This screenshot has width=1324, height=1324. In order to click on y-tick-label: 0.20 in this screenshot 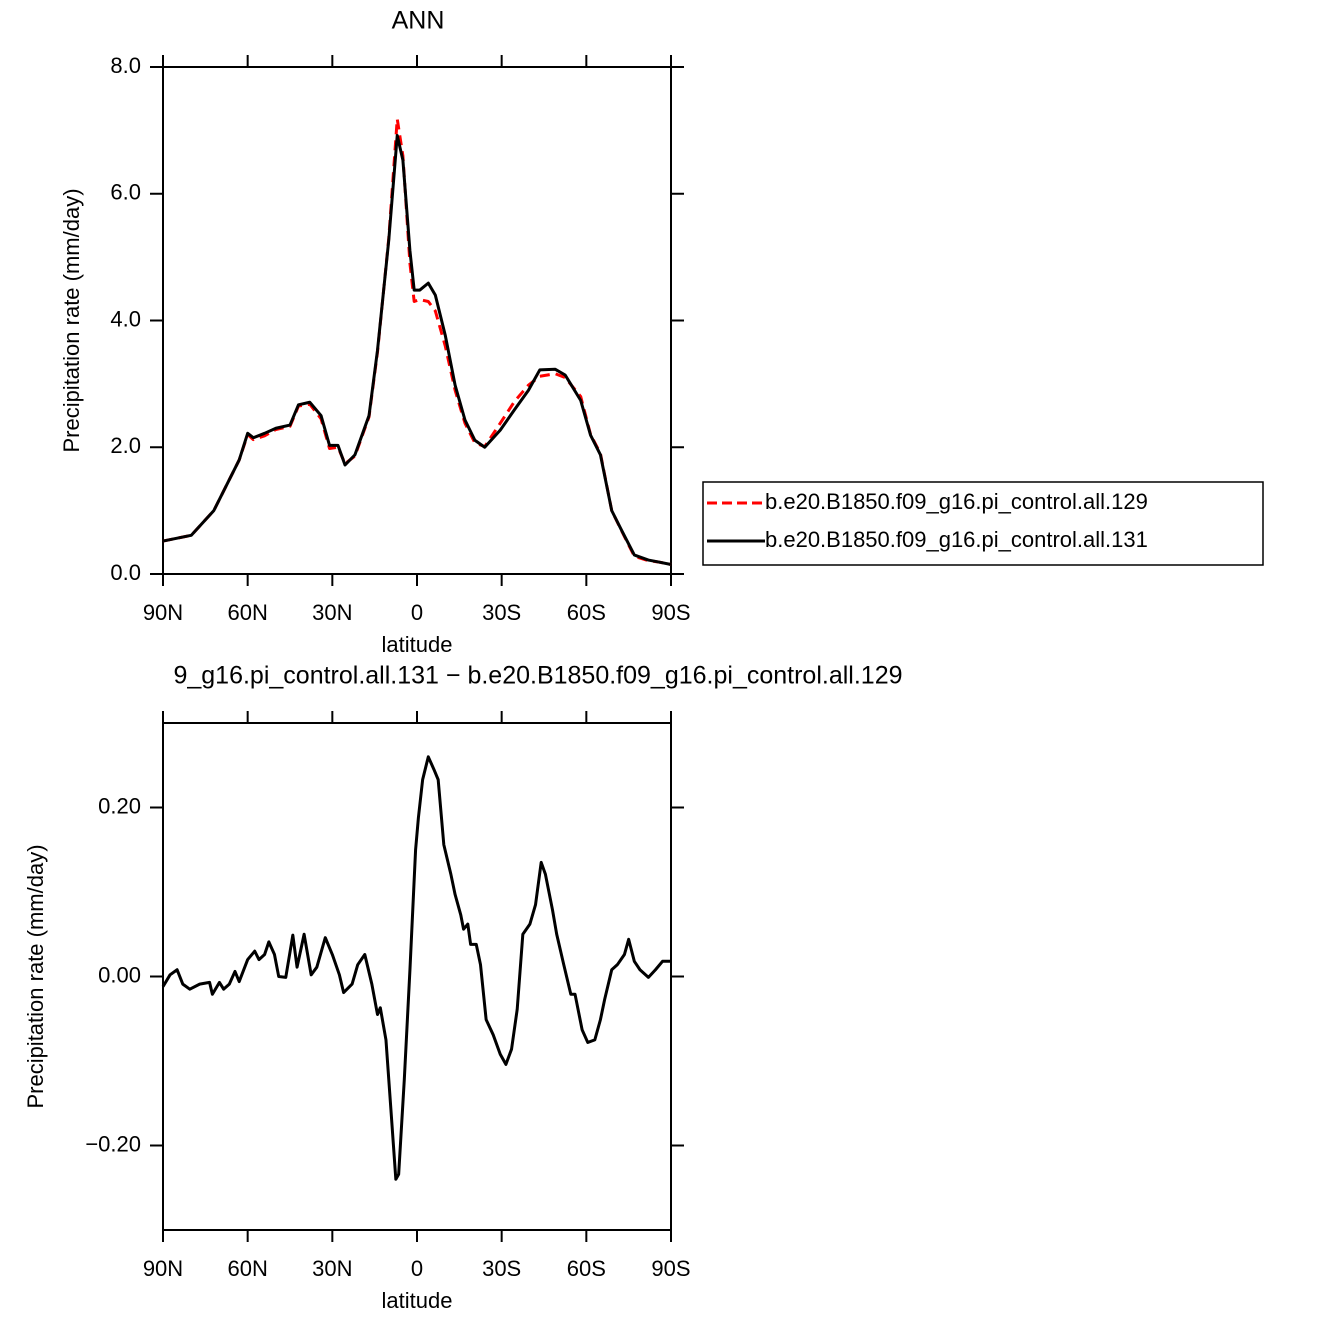, I will do `click(119, 805)`.